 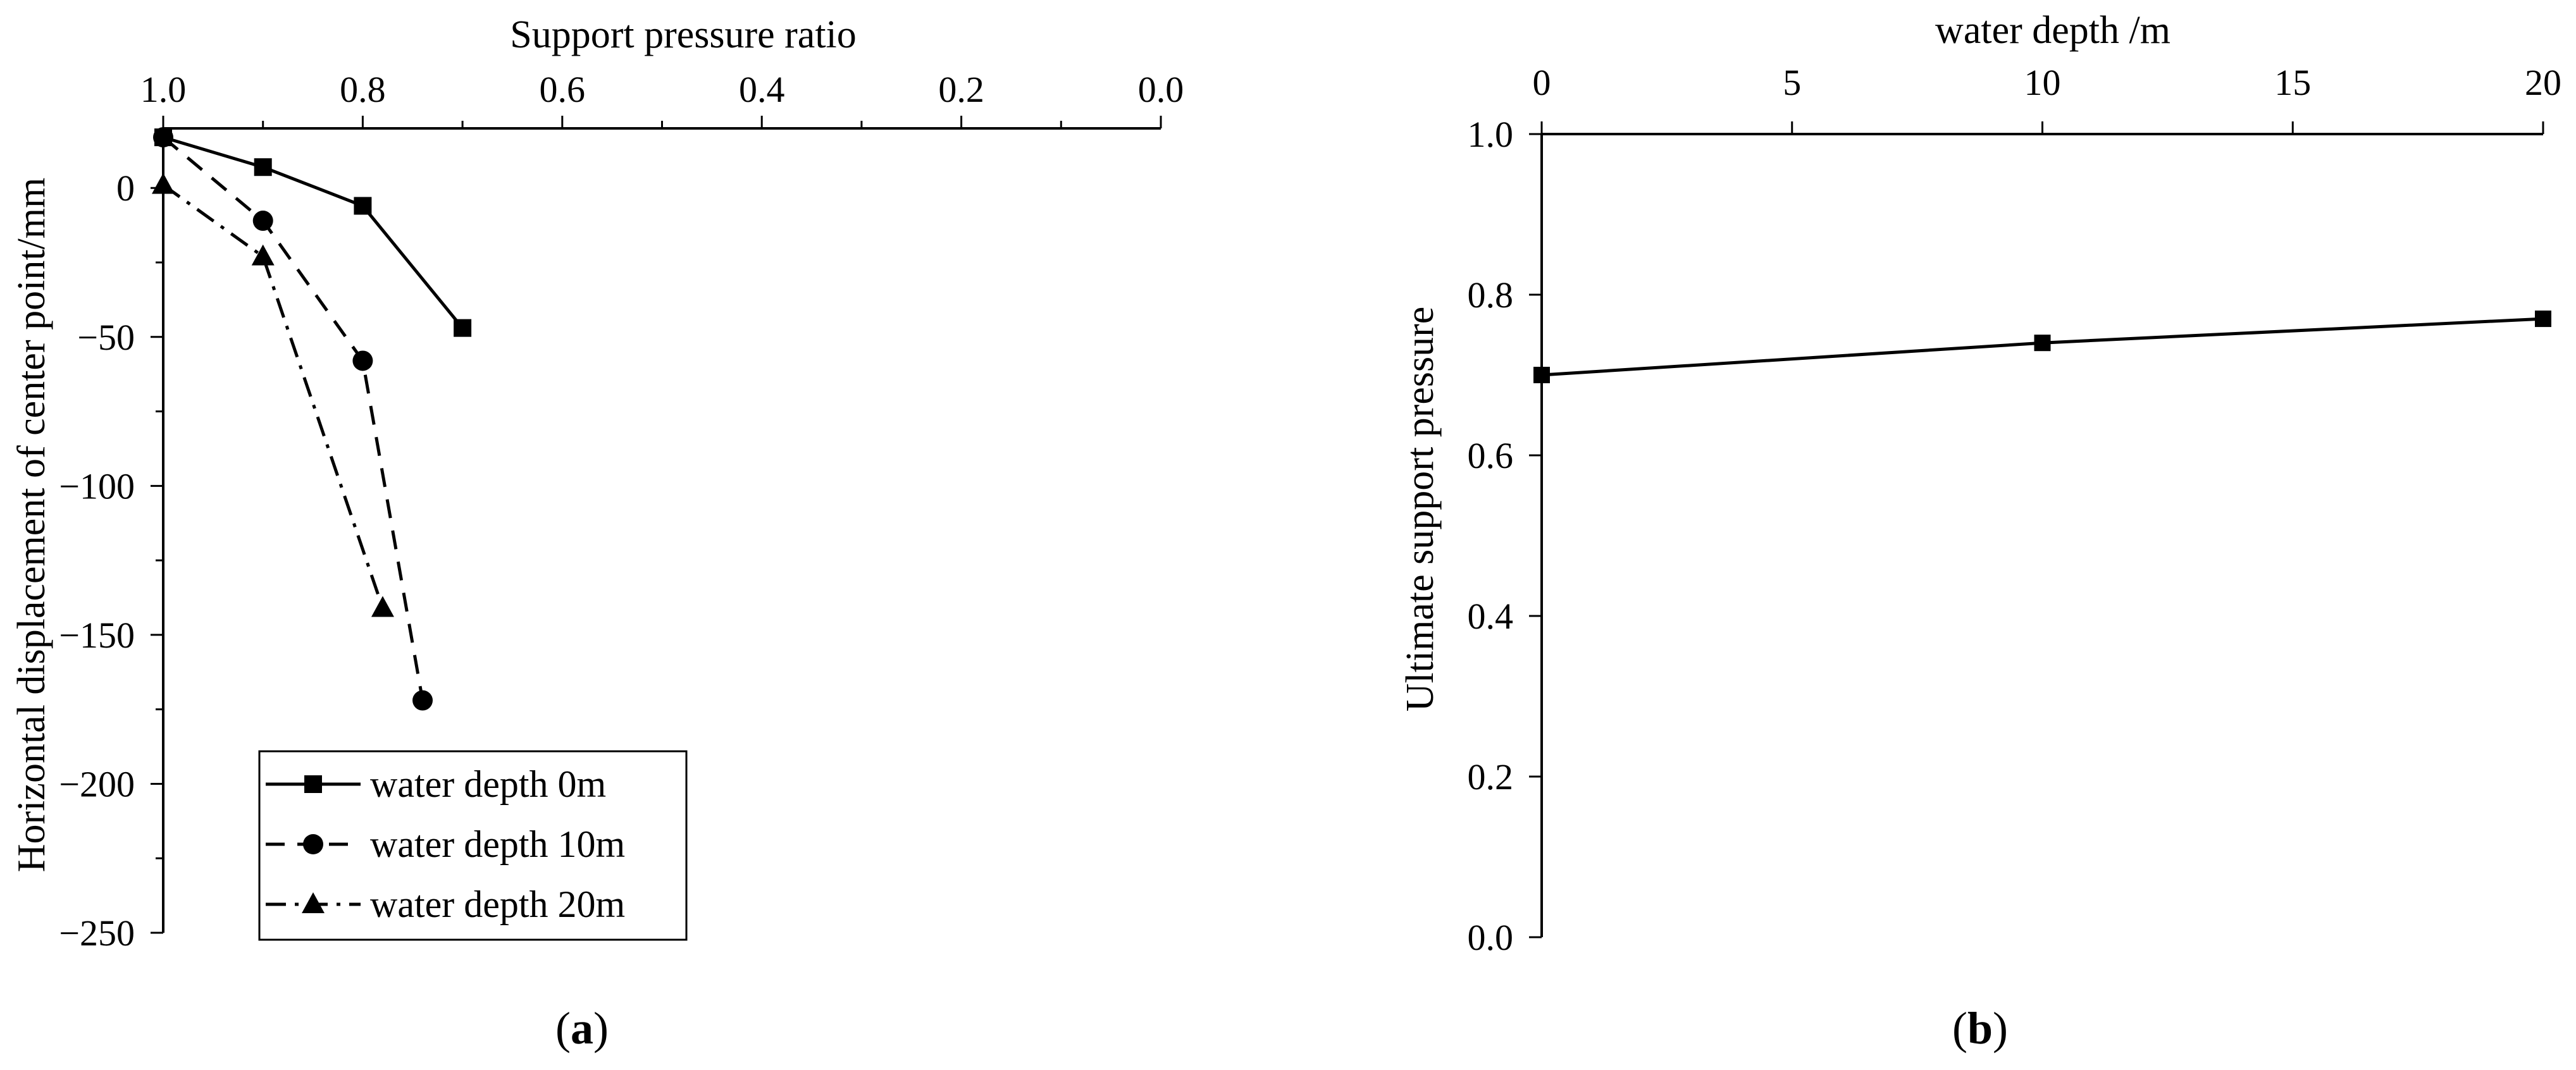 I want to click on panel-a-x-tick-label: 1.0, so click(x=164, y=89).